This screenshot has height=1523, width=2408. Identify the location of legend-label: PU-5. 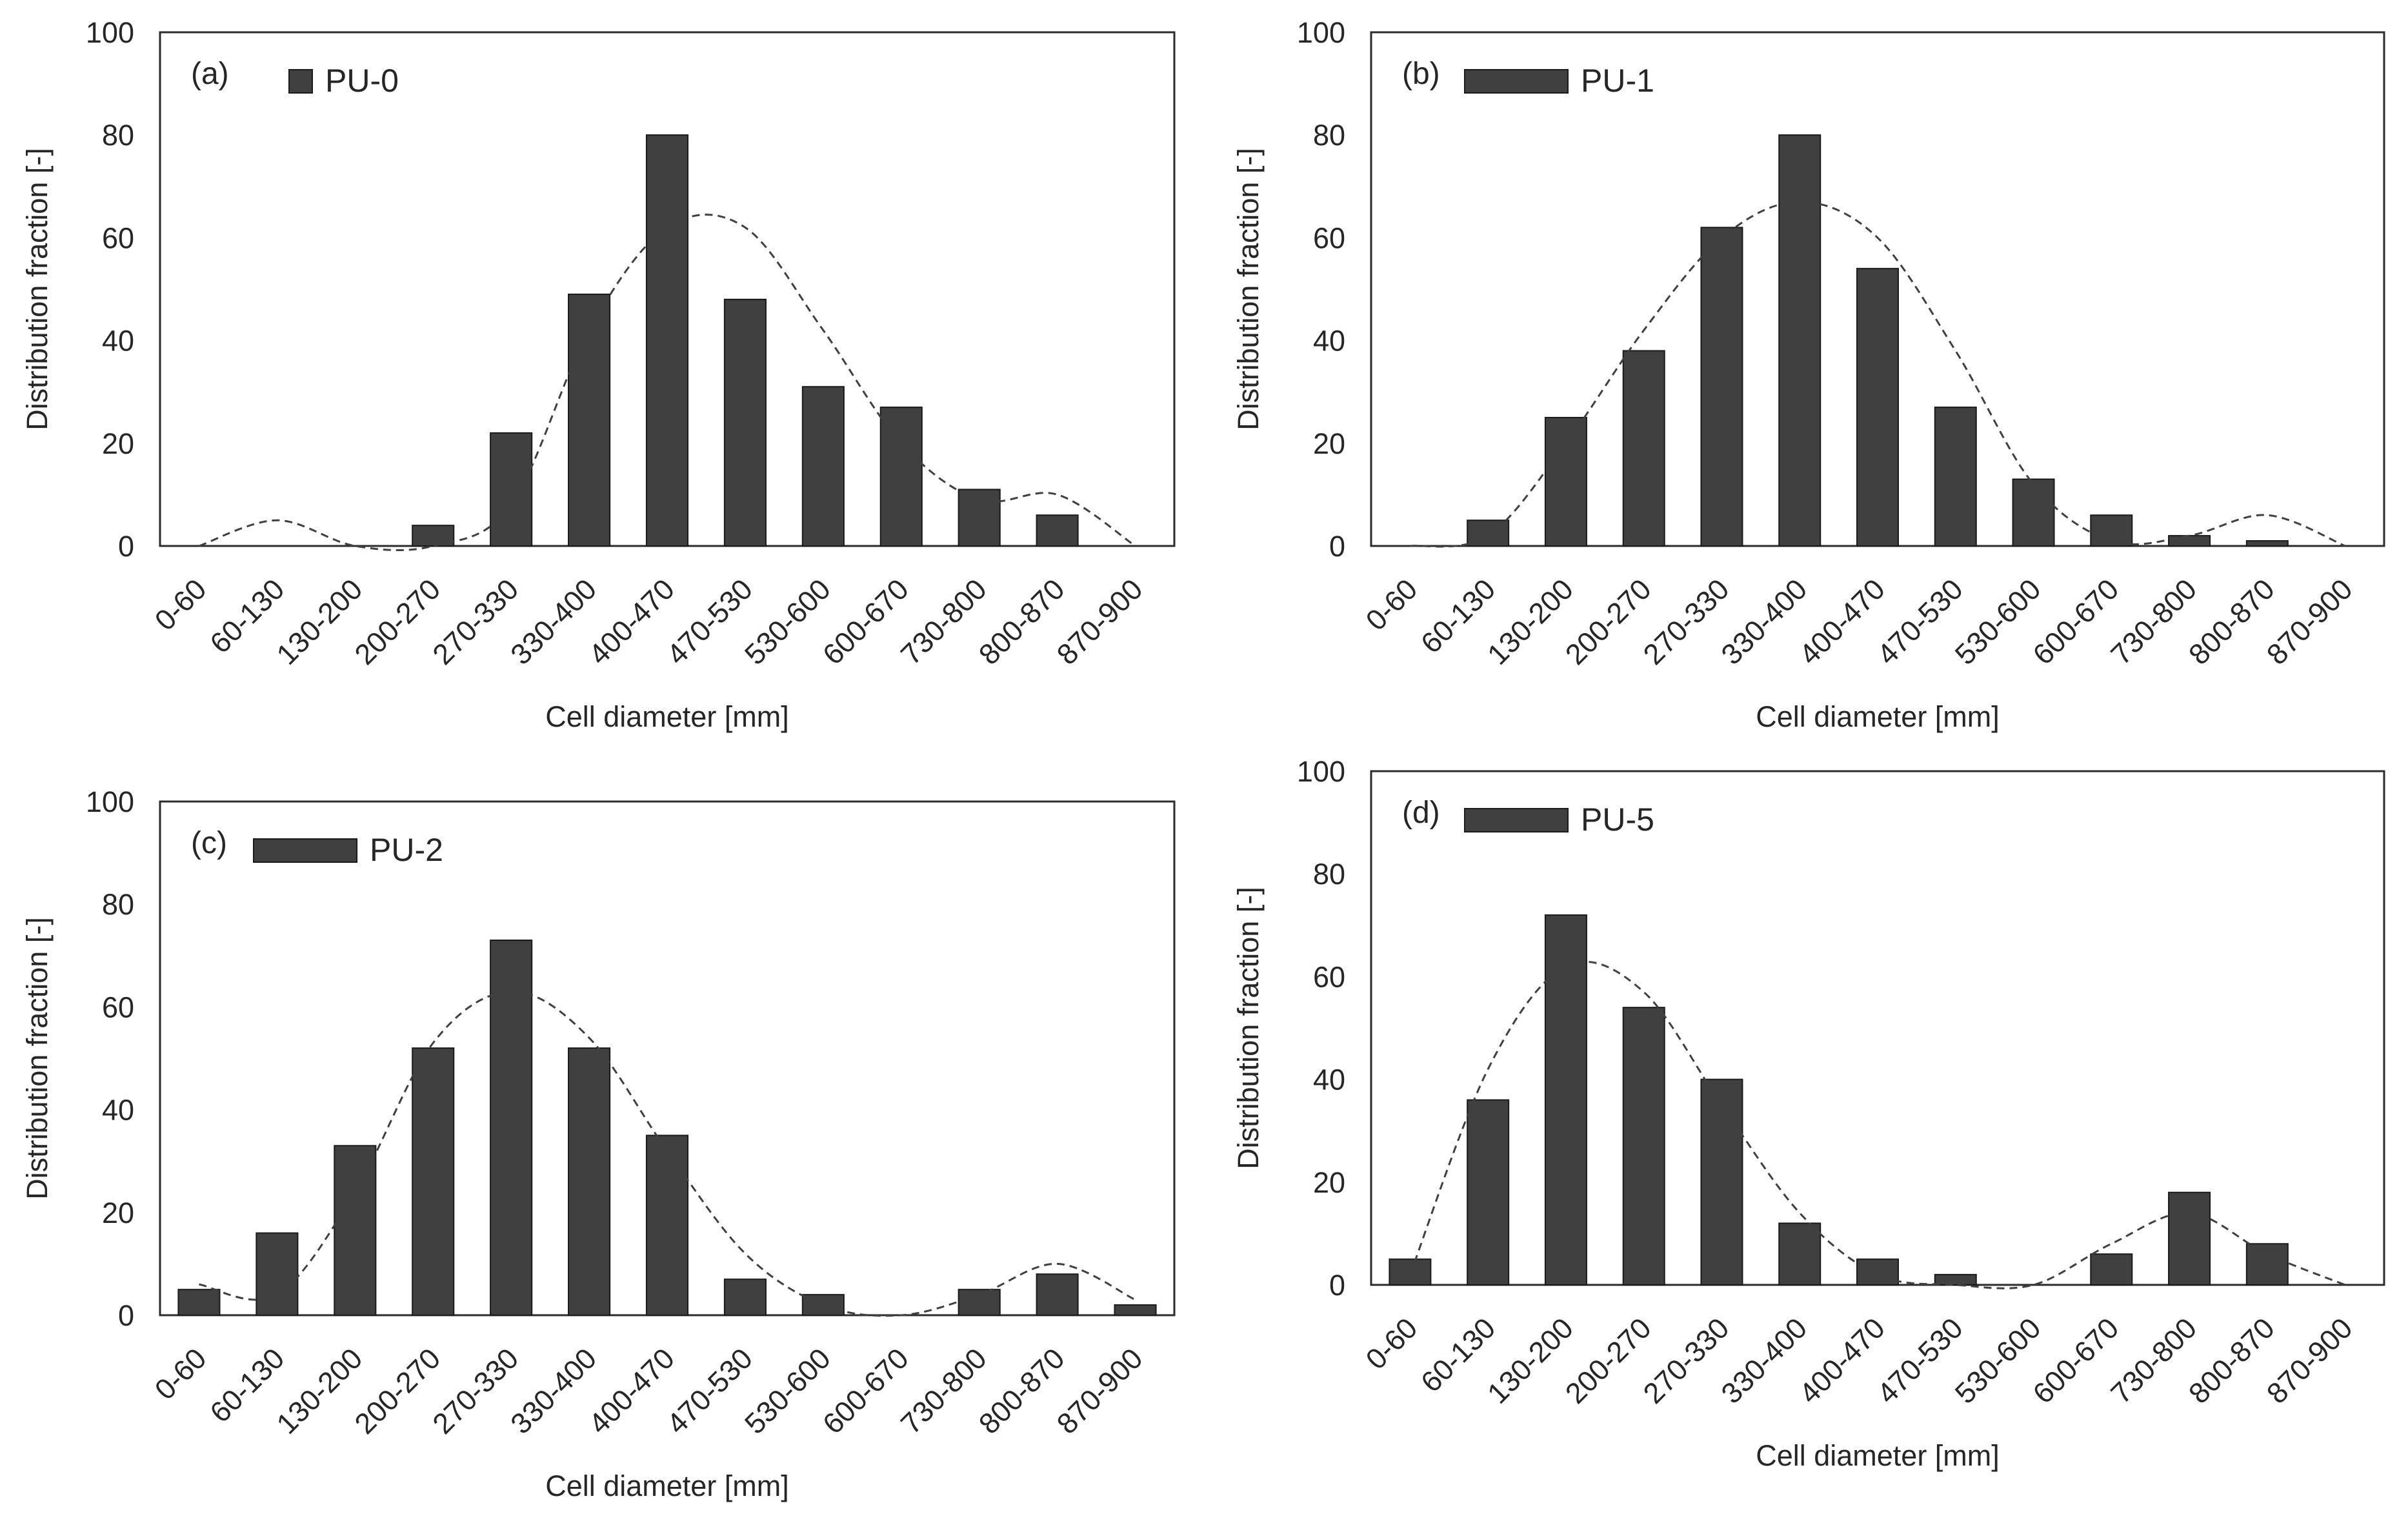
(1617, 820).